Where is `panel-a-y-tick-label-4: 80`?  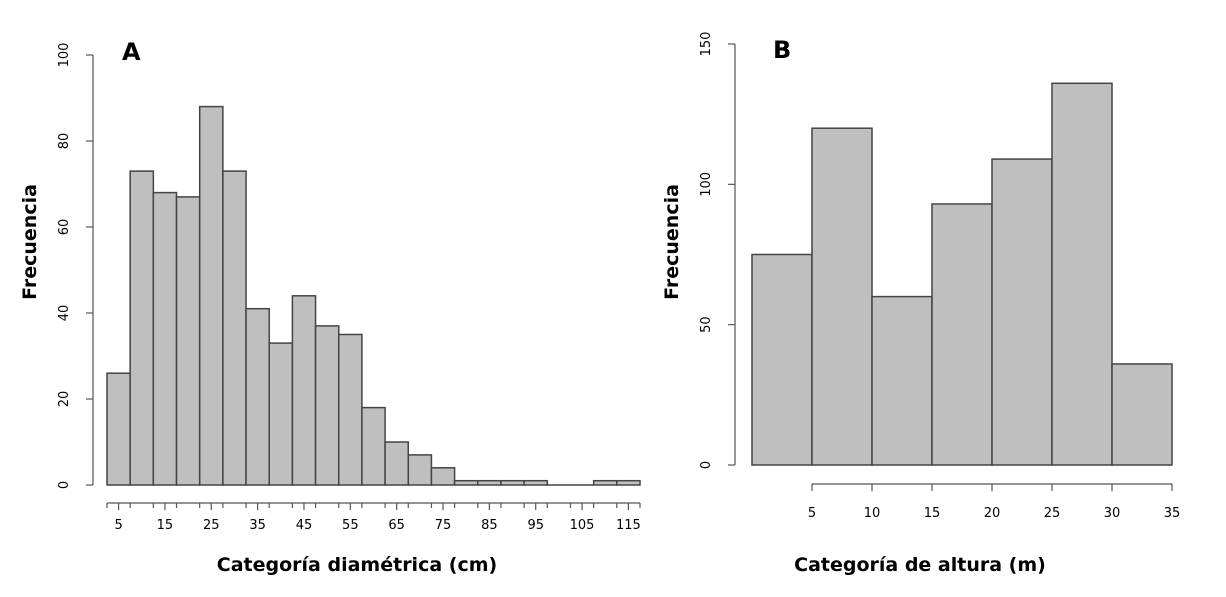
panel-a-y-tick-label-4: 80 is located at coordinates (64, 141).